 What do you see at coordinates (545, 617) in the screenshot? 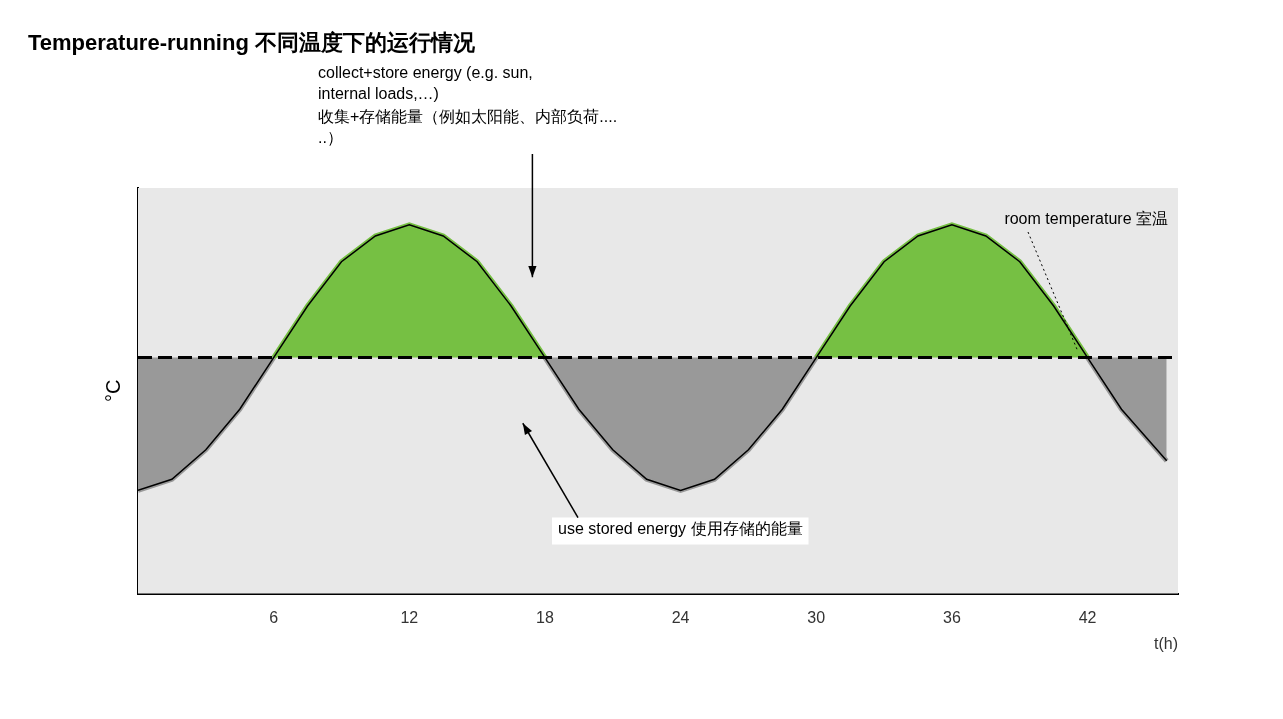
I see `x-tick-label: 18` at bounding box center [545, 617].